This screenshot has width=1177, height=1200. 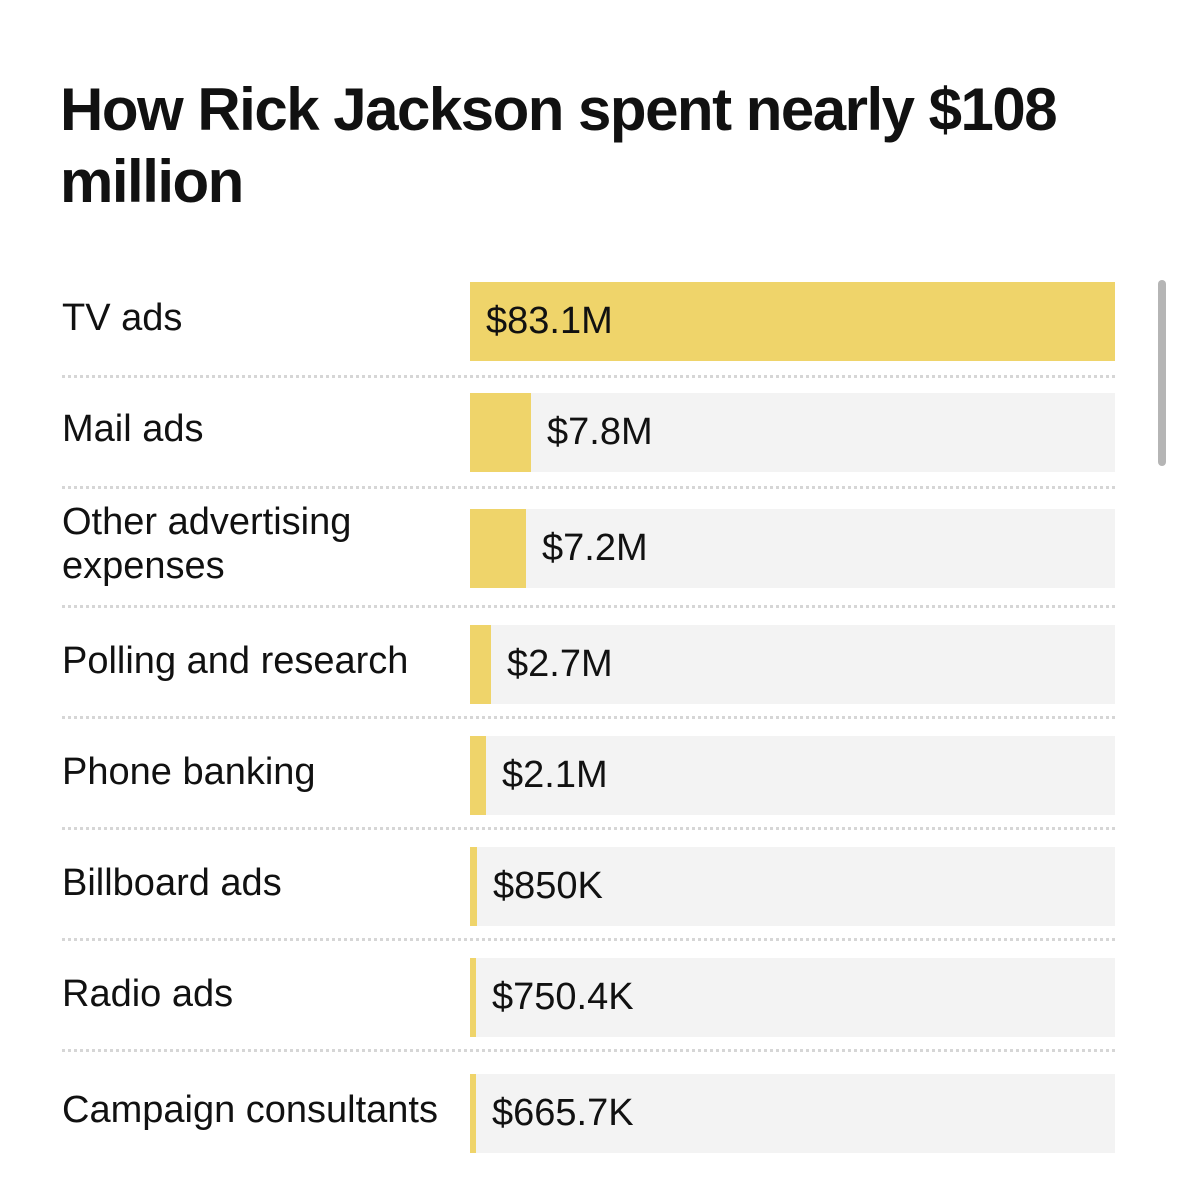 I want to click on category-label: Billboard ads, so click(x=172, y=883).